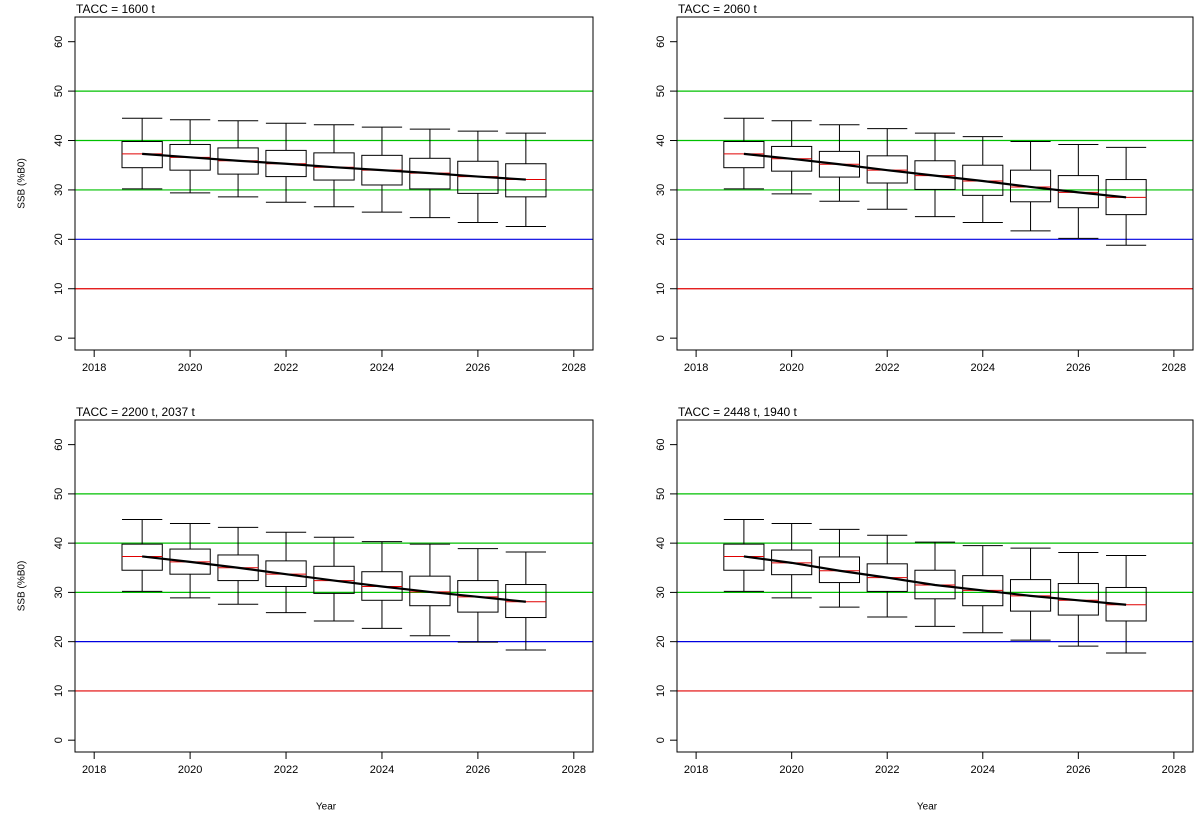 The width and height of the screenshot is (1194, 815). Describe the element at coordinates (115, 9) in the screenshot. I see `chart-title: TACC = 1600 t` at that location.